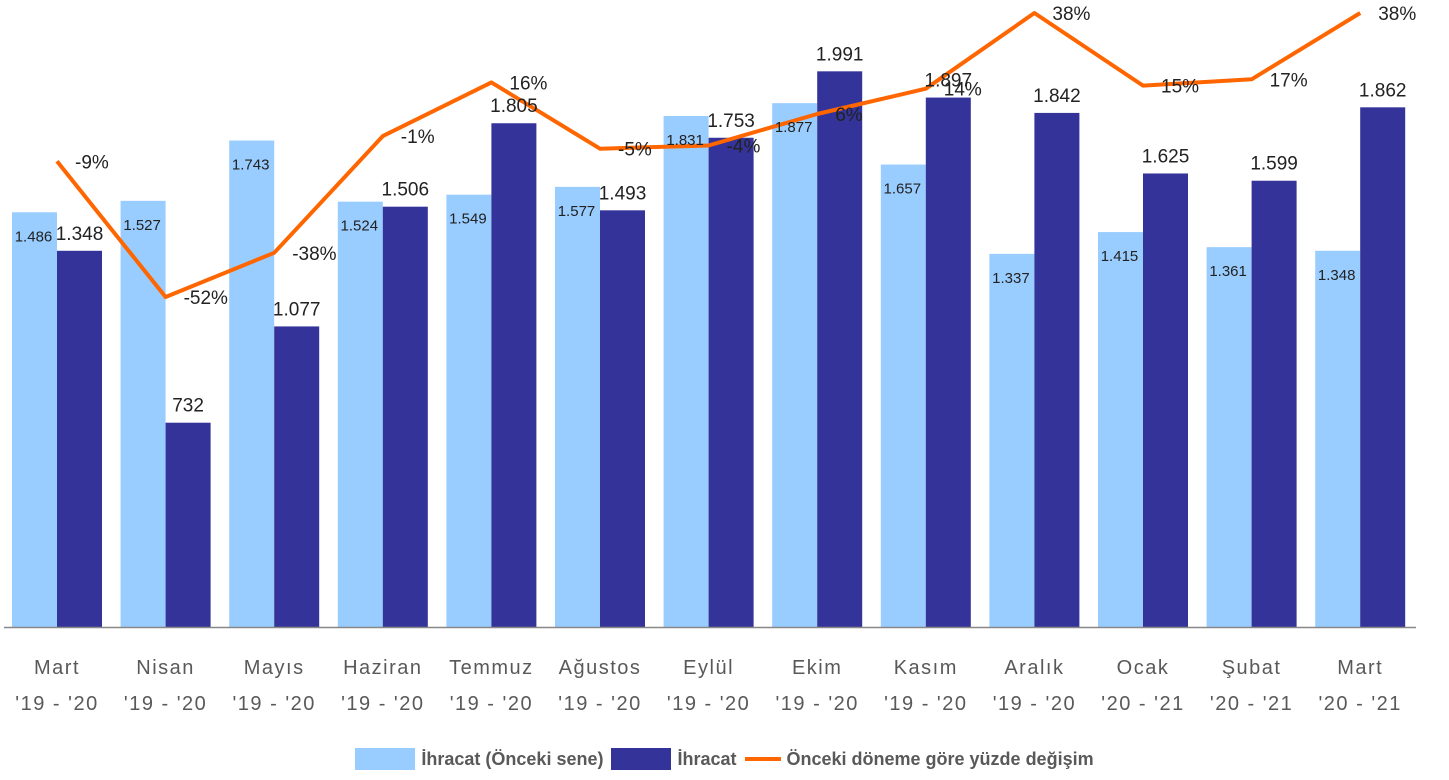  Describe the element at coordinates (762, 759) in the screenshot. I see `legend-line-change` at that location.